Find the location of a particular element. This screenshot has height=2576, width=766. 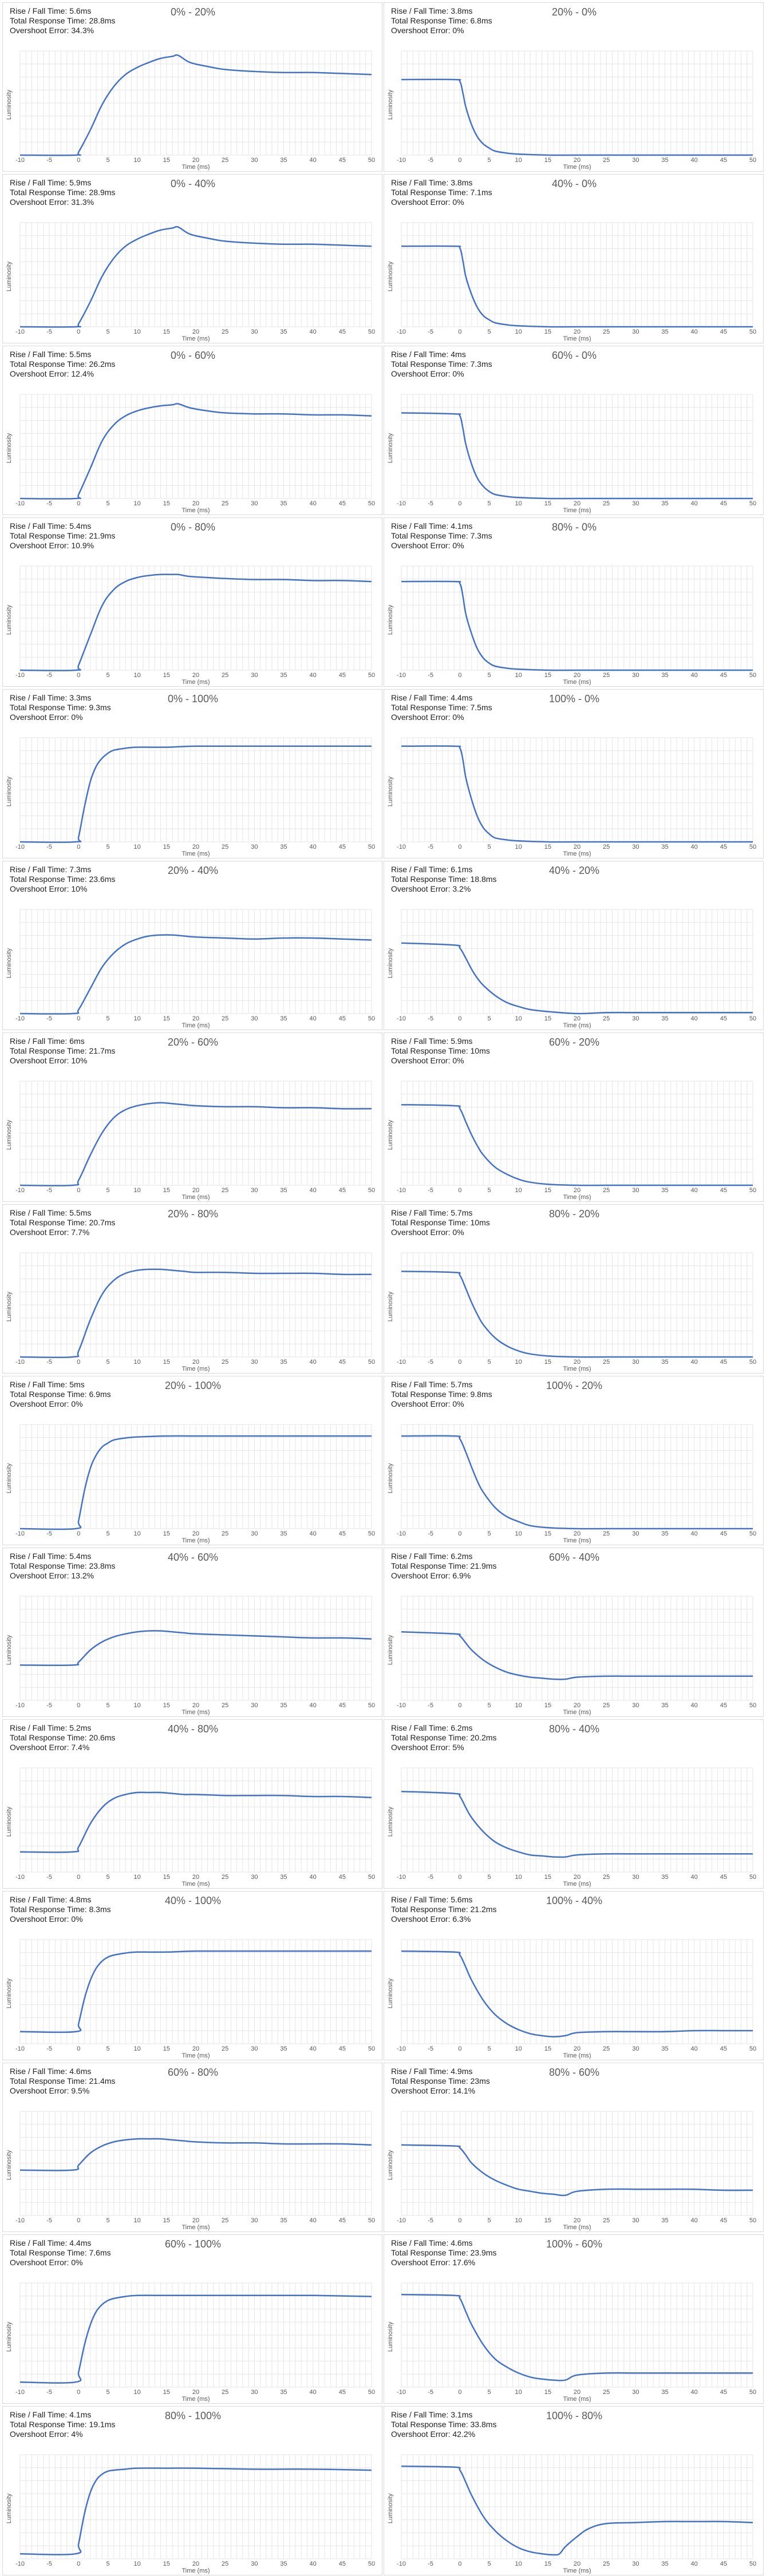

rise-fall-time: Rise / Fall Time: 5.6ms is located at coordinates (432, 1899).